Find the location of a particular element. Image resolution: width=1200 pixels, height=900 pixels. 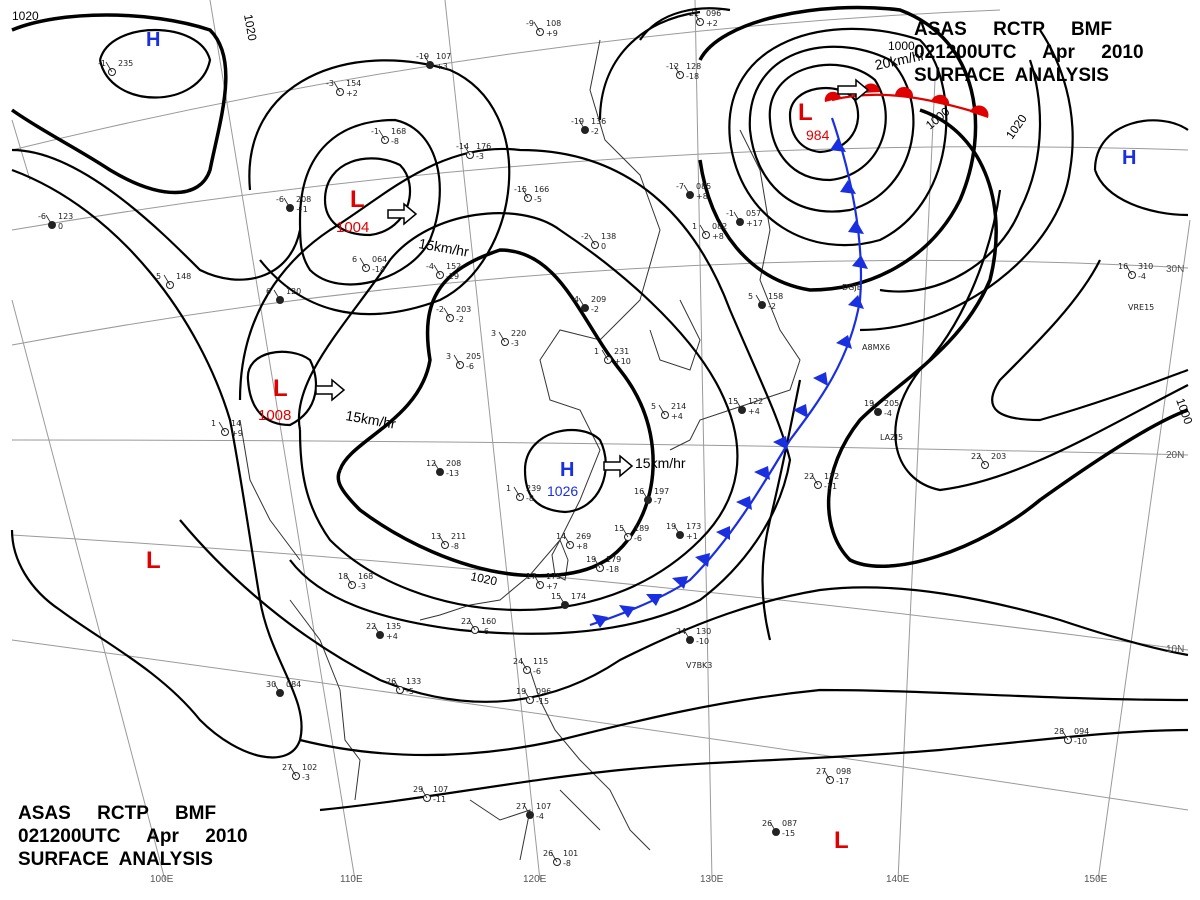

station-pressure: 189 is located at coordinates (641, 528).